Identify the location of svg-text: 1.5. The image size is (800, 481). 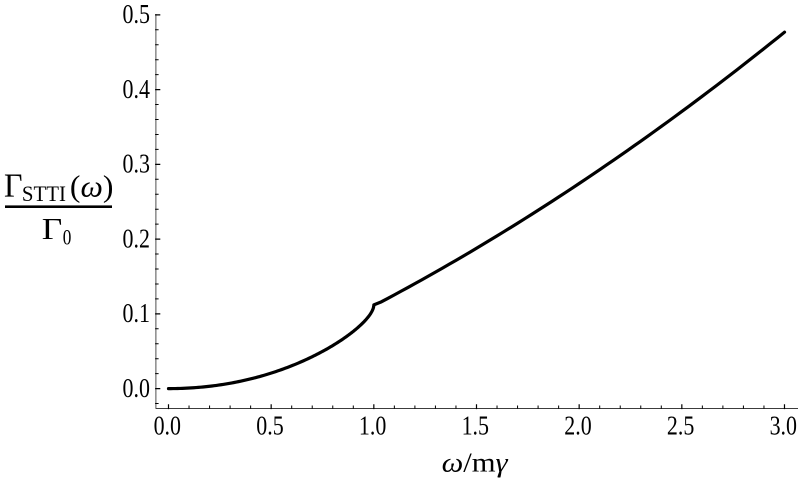
(475, 425).